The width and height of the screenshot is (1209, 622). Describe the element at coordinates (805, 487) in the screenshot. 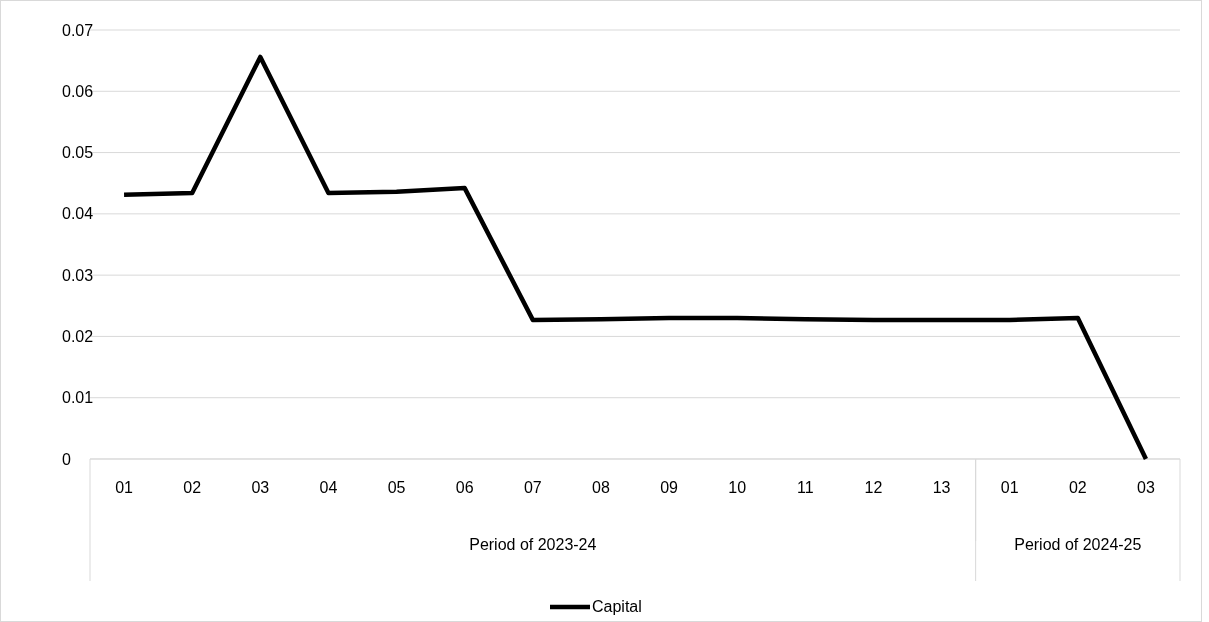

I see `x-tick-label: 11` at that location.